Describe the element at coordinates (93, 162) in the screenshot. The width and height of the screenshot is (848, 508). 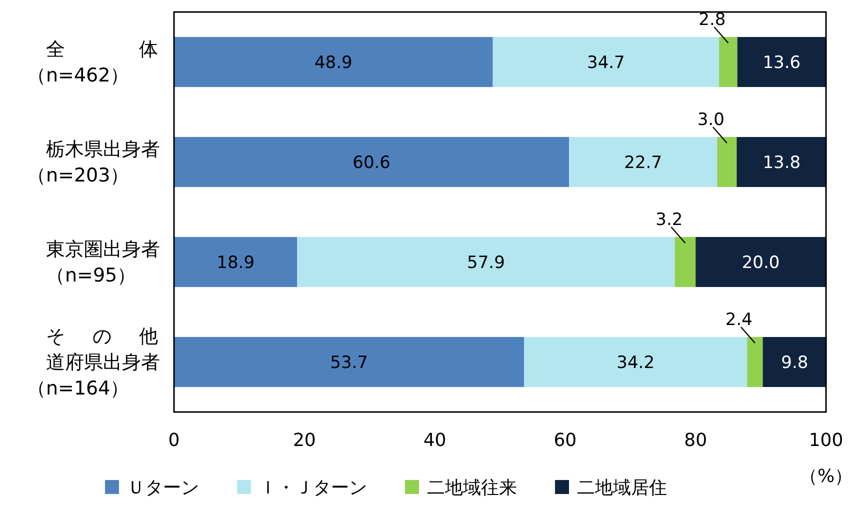
I see `y-tick-label: 栃木県出身者（n=203）` at that location.